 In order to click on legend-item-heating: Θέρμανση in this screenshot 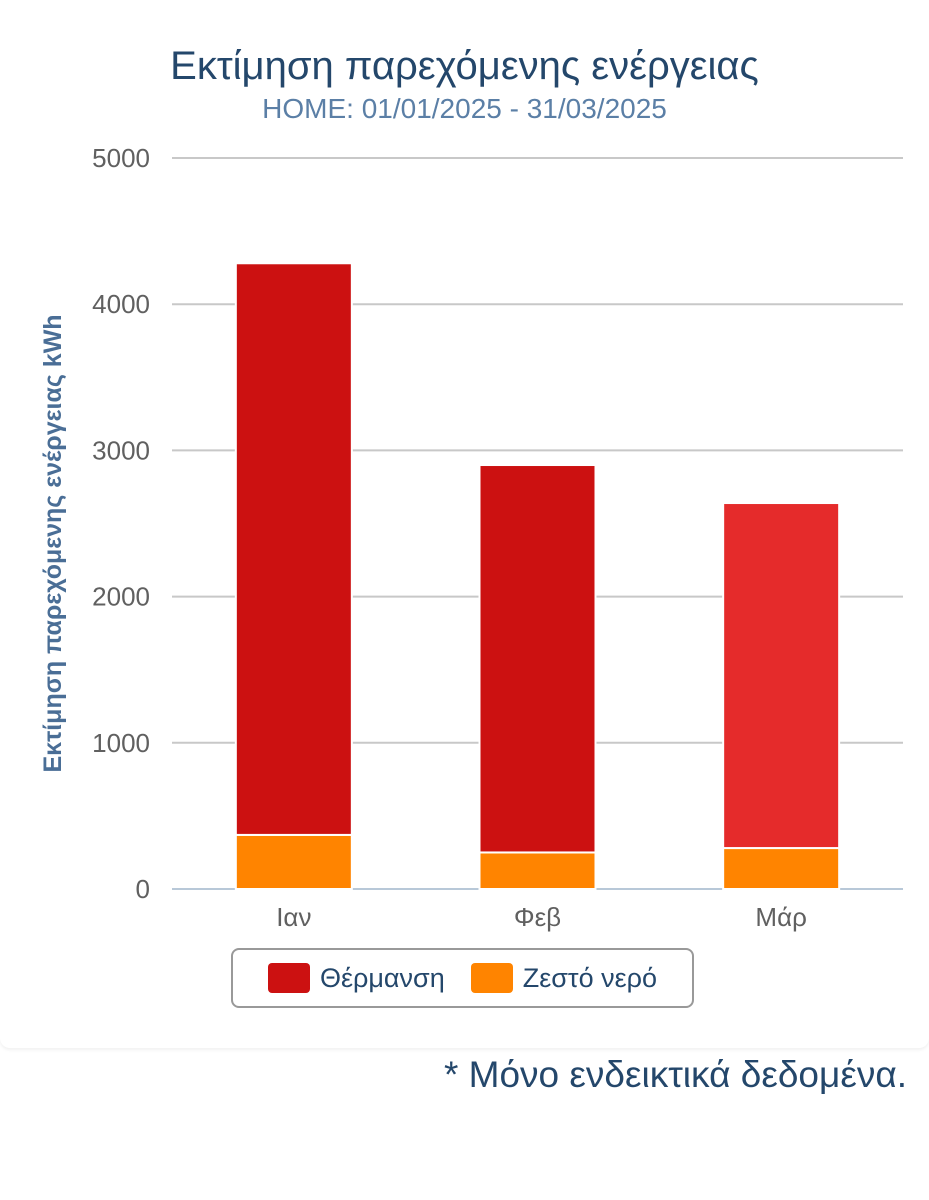, I will do `click(356, 978)`.